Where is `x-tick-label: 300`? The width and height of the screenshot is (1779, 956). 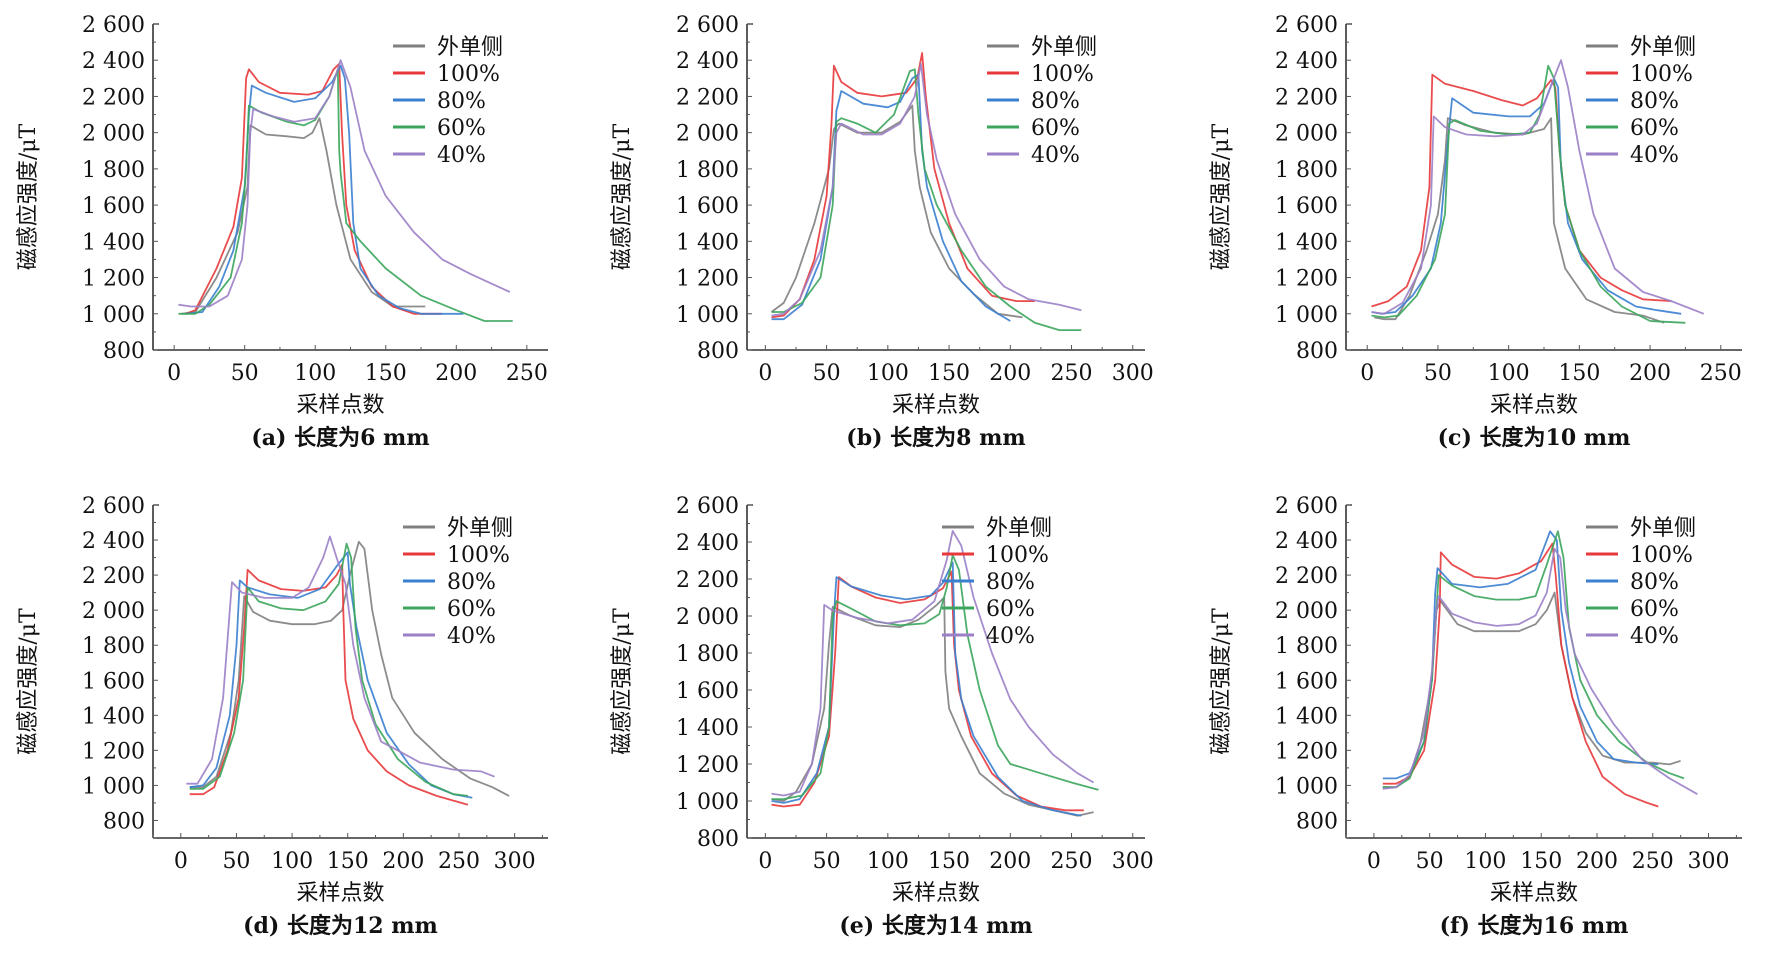 x-tick-label: 300 is located at coordinates (1133, 373).